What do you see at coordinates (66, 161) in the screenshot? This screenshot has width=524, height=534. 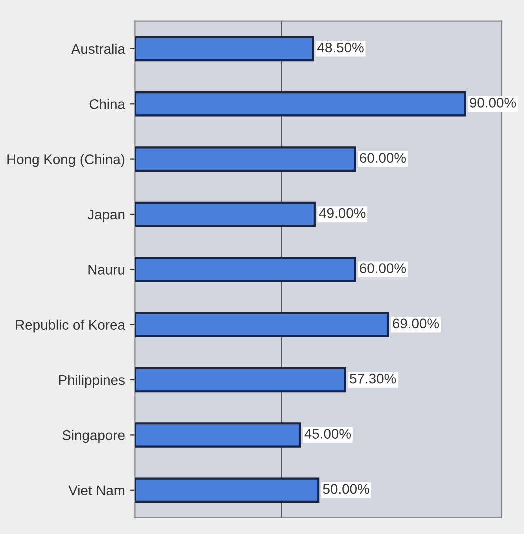 I see `y-tick-label: Hong Kong (China)` at bounding box center [66, 161].